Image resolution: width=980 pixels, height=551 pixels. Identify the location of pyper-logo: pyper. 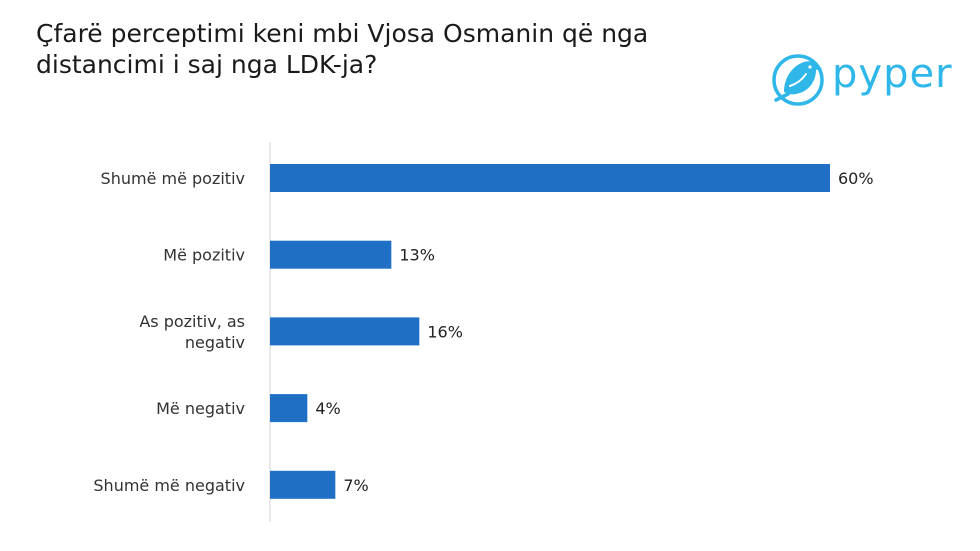
(870, 83).